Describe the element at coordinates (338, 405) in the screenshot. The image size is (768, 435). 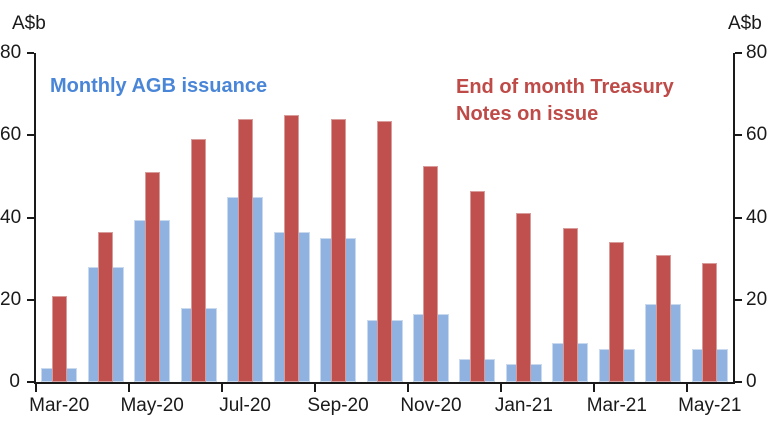
I see `x-axis-label: Sep-20` at that location.